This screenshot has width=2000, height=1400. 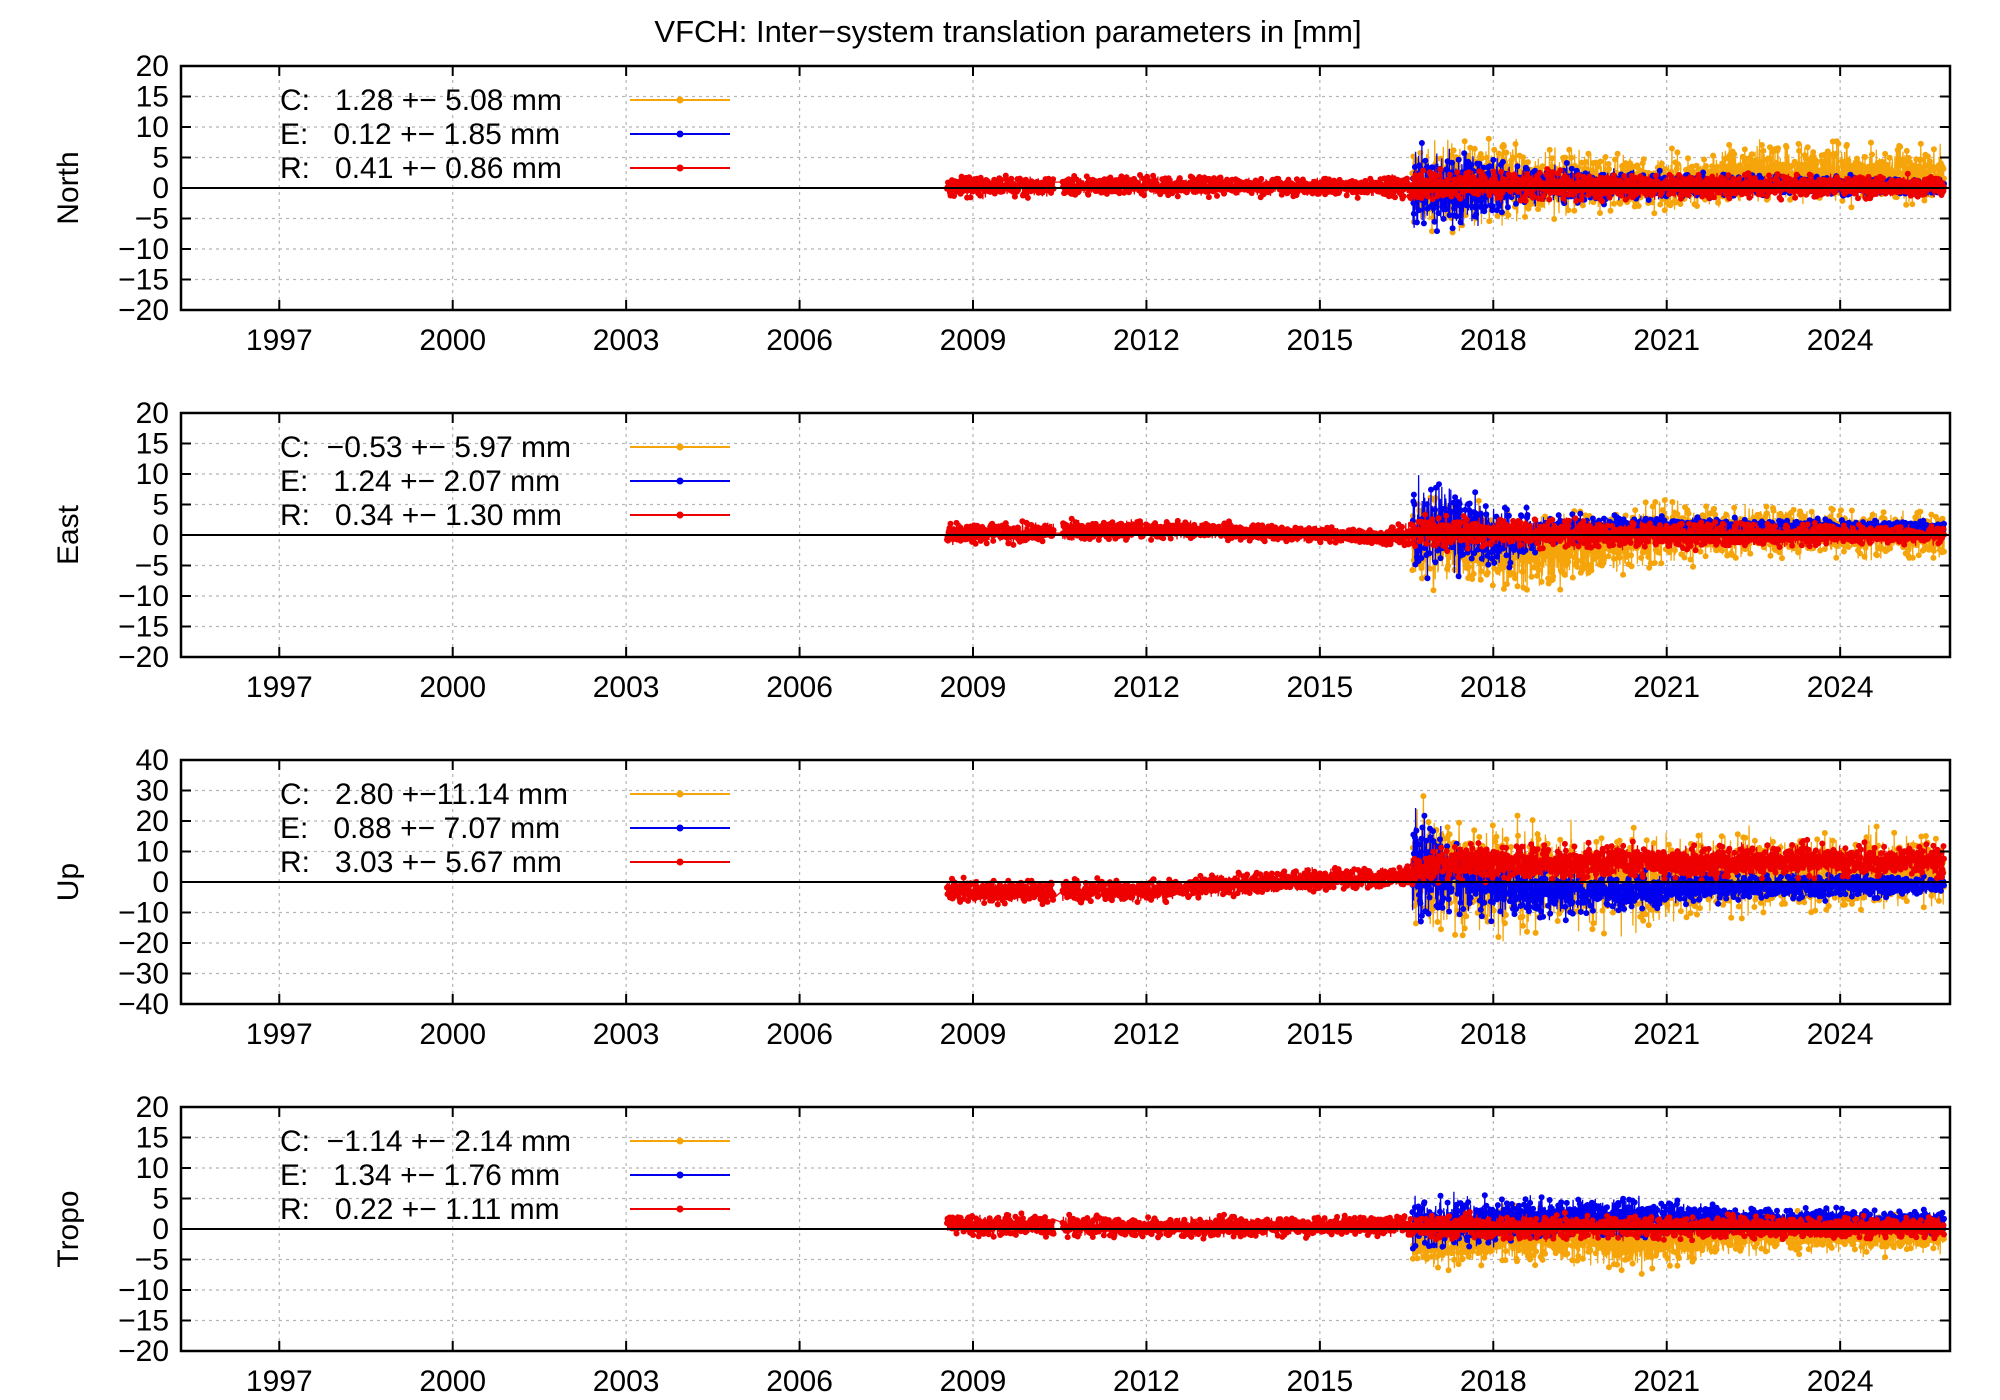 What do you see at coordinates (279, 340) in the screenshot?
I see `x-tick-label: 1997` at bounding box center [279, 340].